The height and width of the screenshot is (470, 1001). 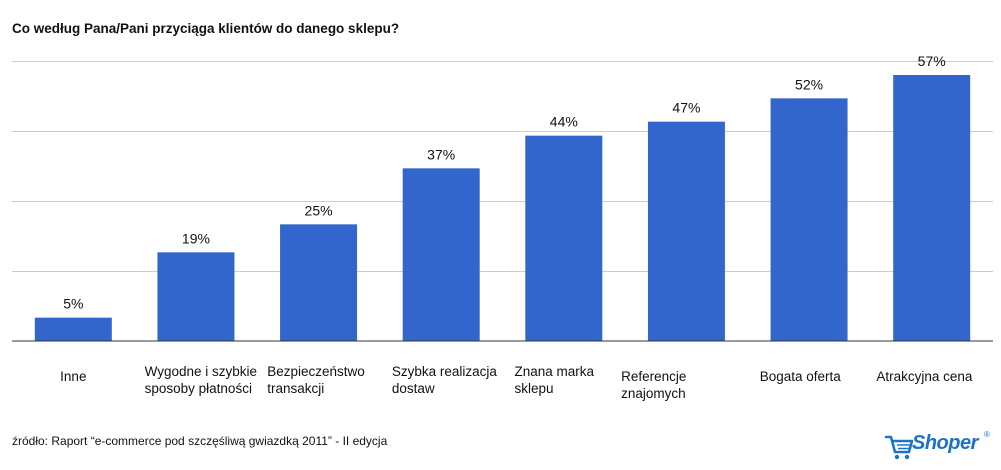 What do you see at coordinates (945, 443) in the screenshot?
I see `logo-text: Shoper` at bounding box center [945, 443].